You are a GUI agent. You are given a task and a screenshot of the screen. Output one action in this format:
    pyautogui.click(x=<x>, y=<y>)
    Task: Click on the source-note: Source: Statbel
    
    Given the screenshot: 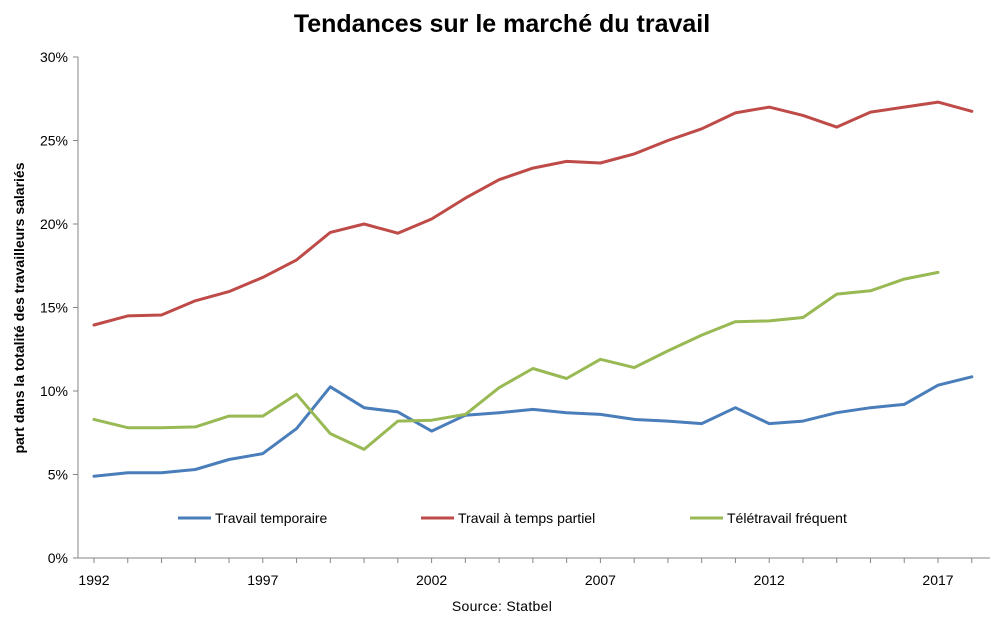 What is the action you would take?
    pyautogui.click(x=502, y=606)
    